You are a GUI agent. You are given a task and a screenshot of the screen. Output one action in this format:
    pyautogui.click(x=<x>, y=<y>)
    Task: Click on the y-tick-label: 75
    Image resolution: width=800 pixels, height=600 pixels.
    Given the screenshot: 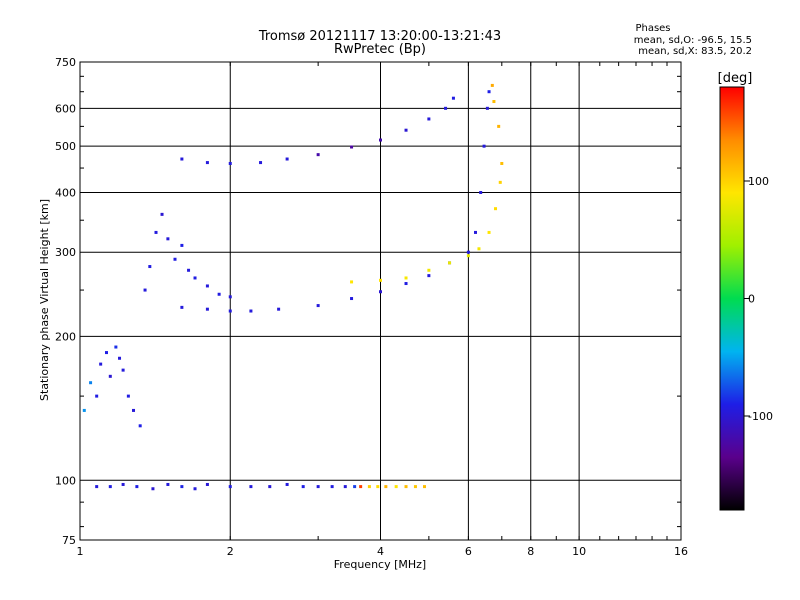 What is the action you would take?
    pyautogui.click(x=69, y=540)
    